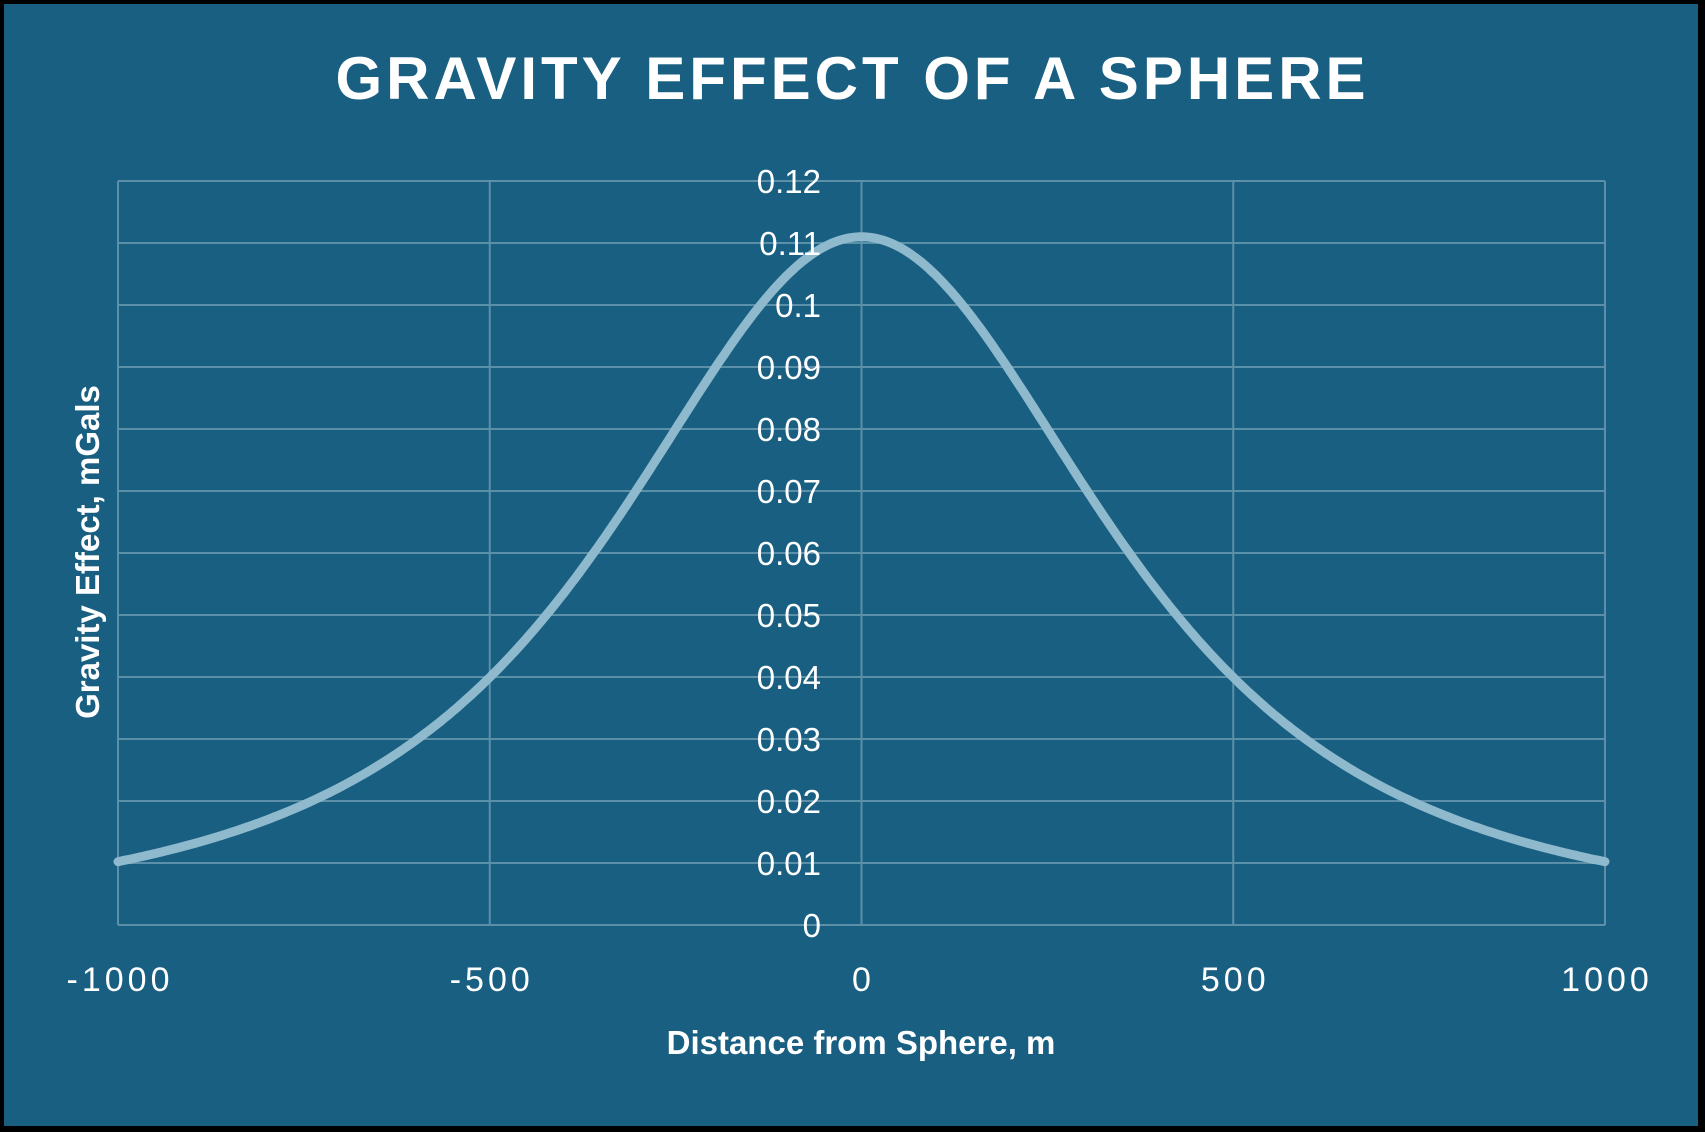  Describe the element at coordinates (789, 739) in the screenshot. I see `y-tick-label: 0.03` at that location.